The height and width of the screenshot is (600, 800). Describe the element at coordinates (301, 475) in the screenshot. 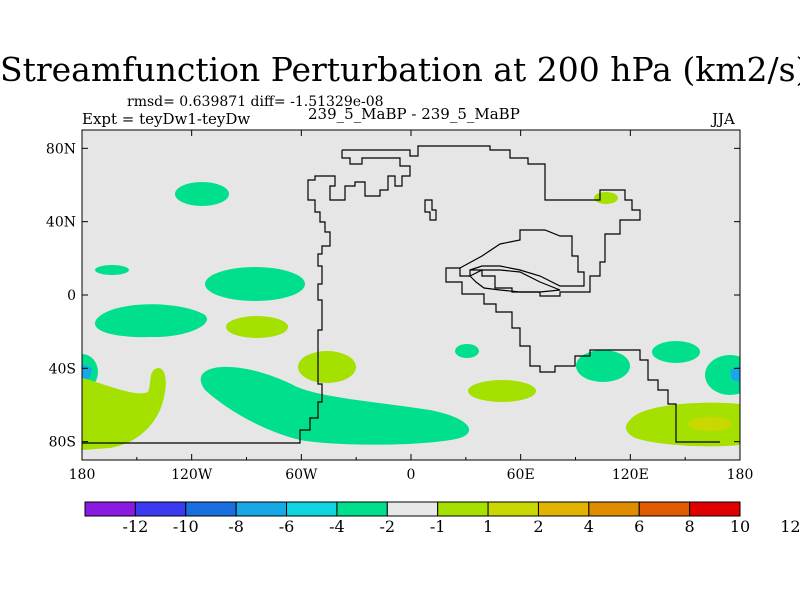

I see `x-tick-label: 60W` at that location.